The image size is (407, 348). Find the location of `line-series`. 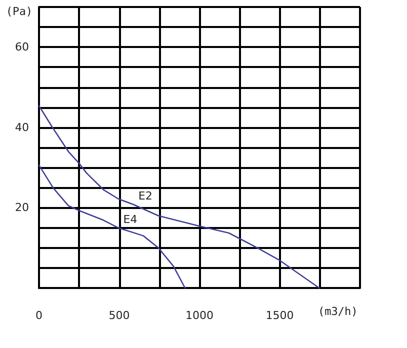

line-series is located at coordinates (112, 226).